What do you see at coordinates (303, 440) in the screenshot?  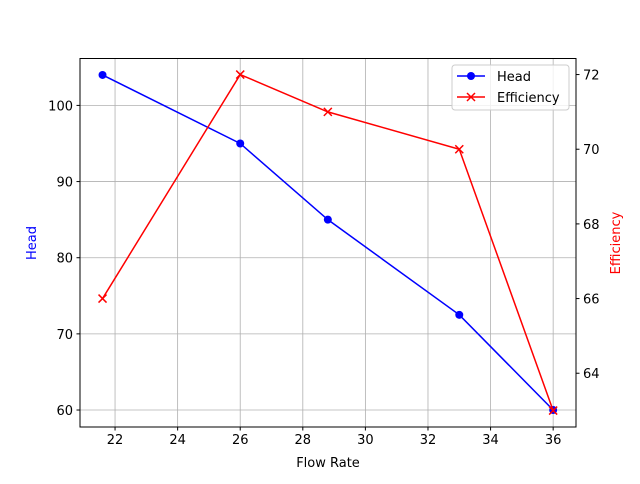 I see `x-tick-label: 28` at bounding box center [303, 440].